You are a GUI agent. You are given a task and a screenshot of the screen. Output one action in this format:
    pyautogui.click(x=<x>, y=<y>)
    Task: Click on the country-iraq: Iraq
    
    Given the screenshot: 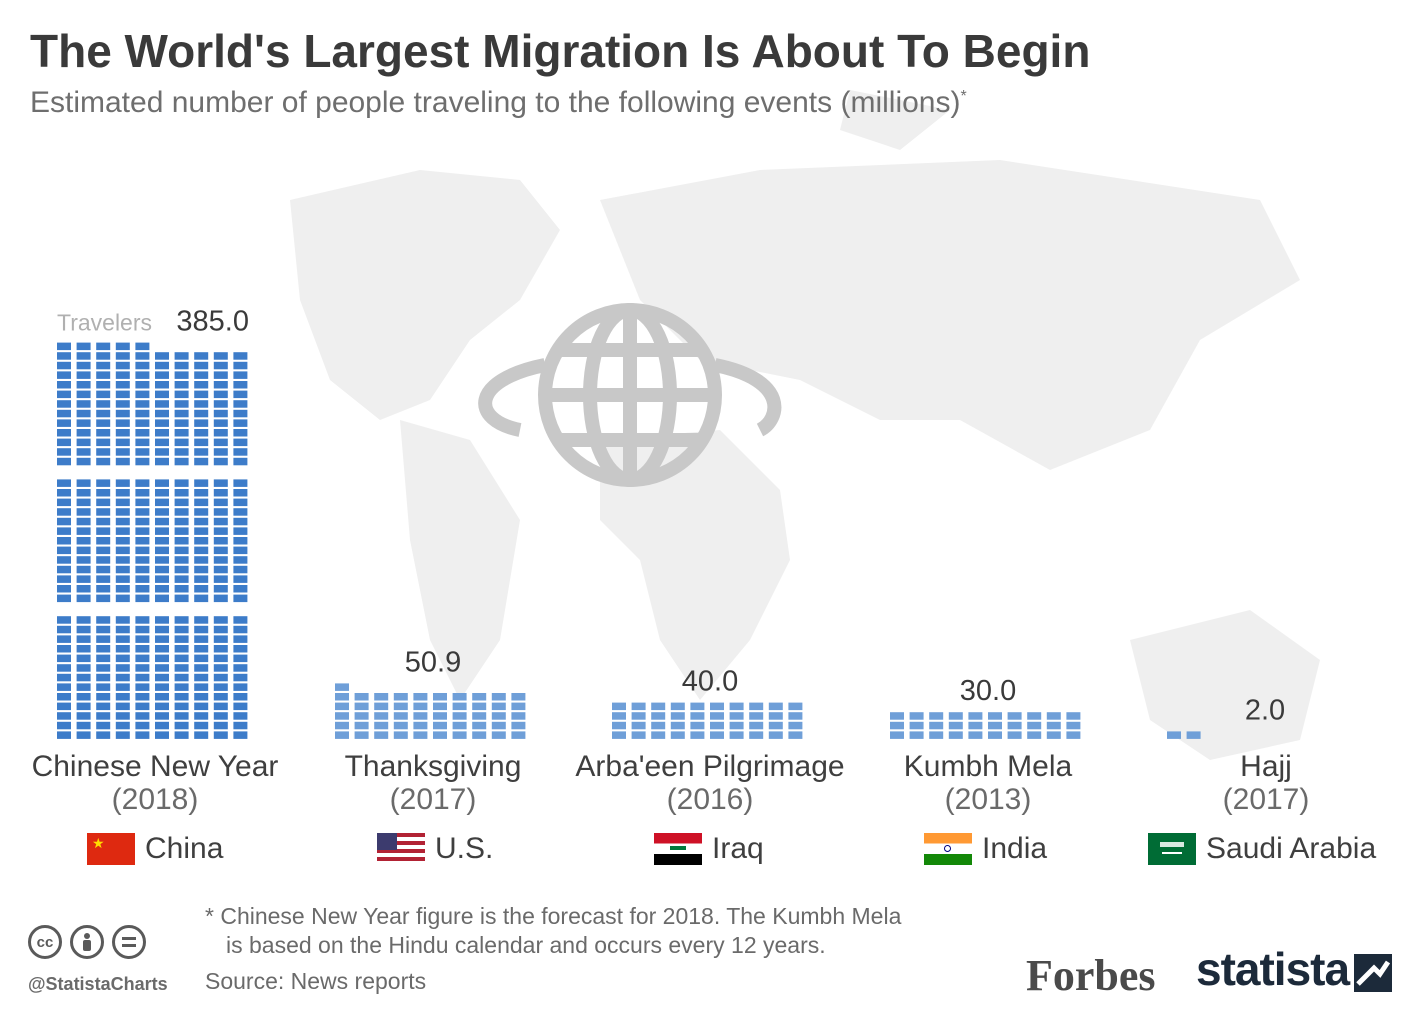 What is the action you would take?
    pyautogui.click(x=709, y=849)
    